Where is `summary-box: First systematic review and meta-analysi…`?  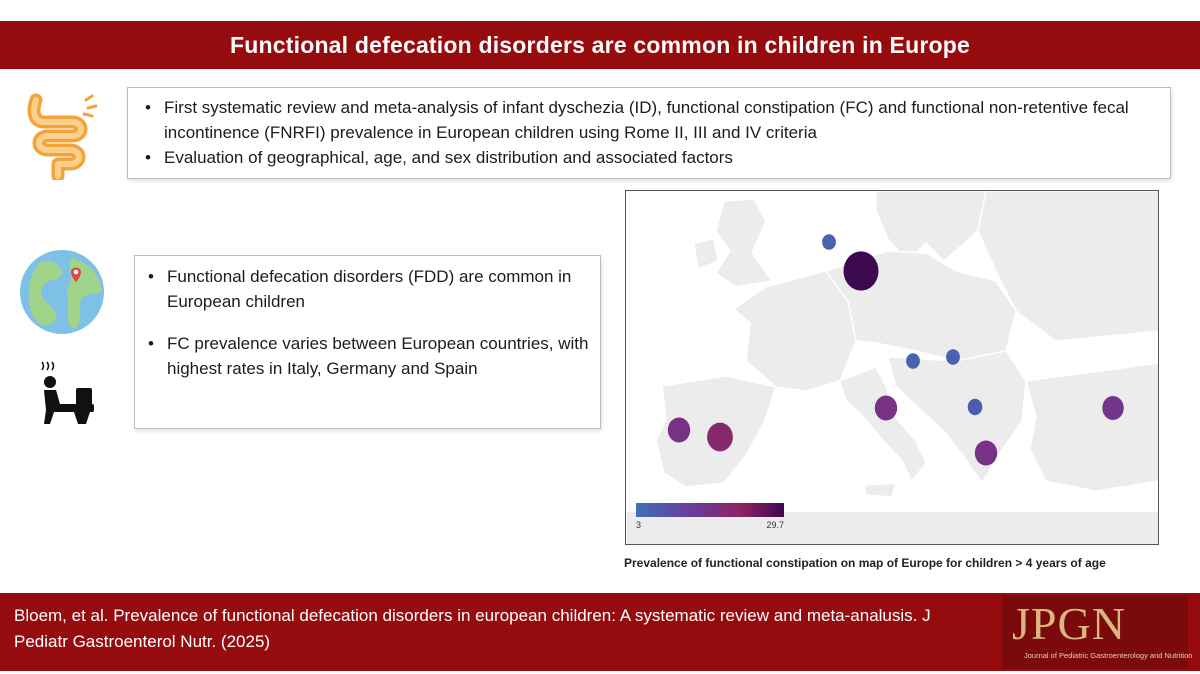 summary-box: First systematic review and meta-analysi… is located at coordinates (649, 133).